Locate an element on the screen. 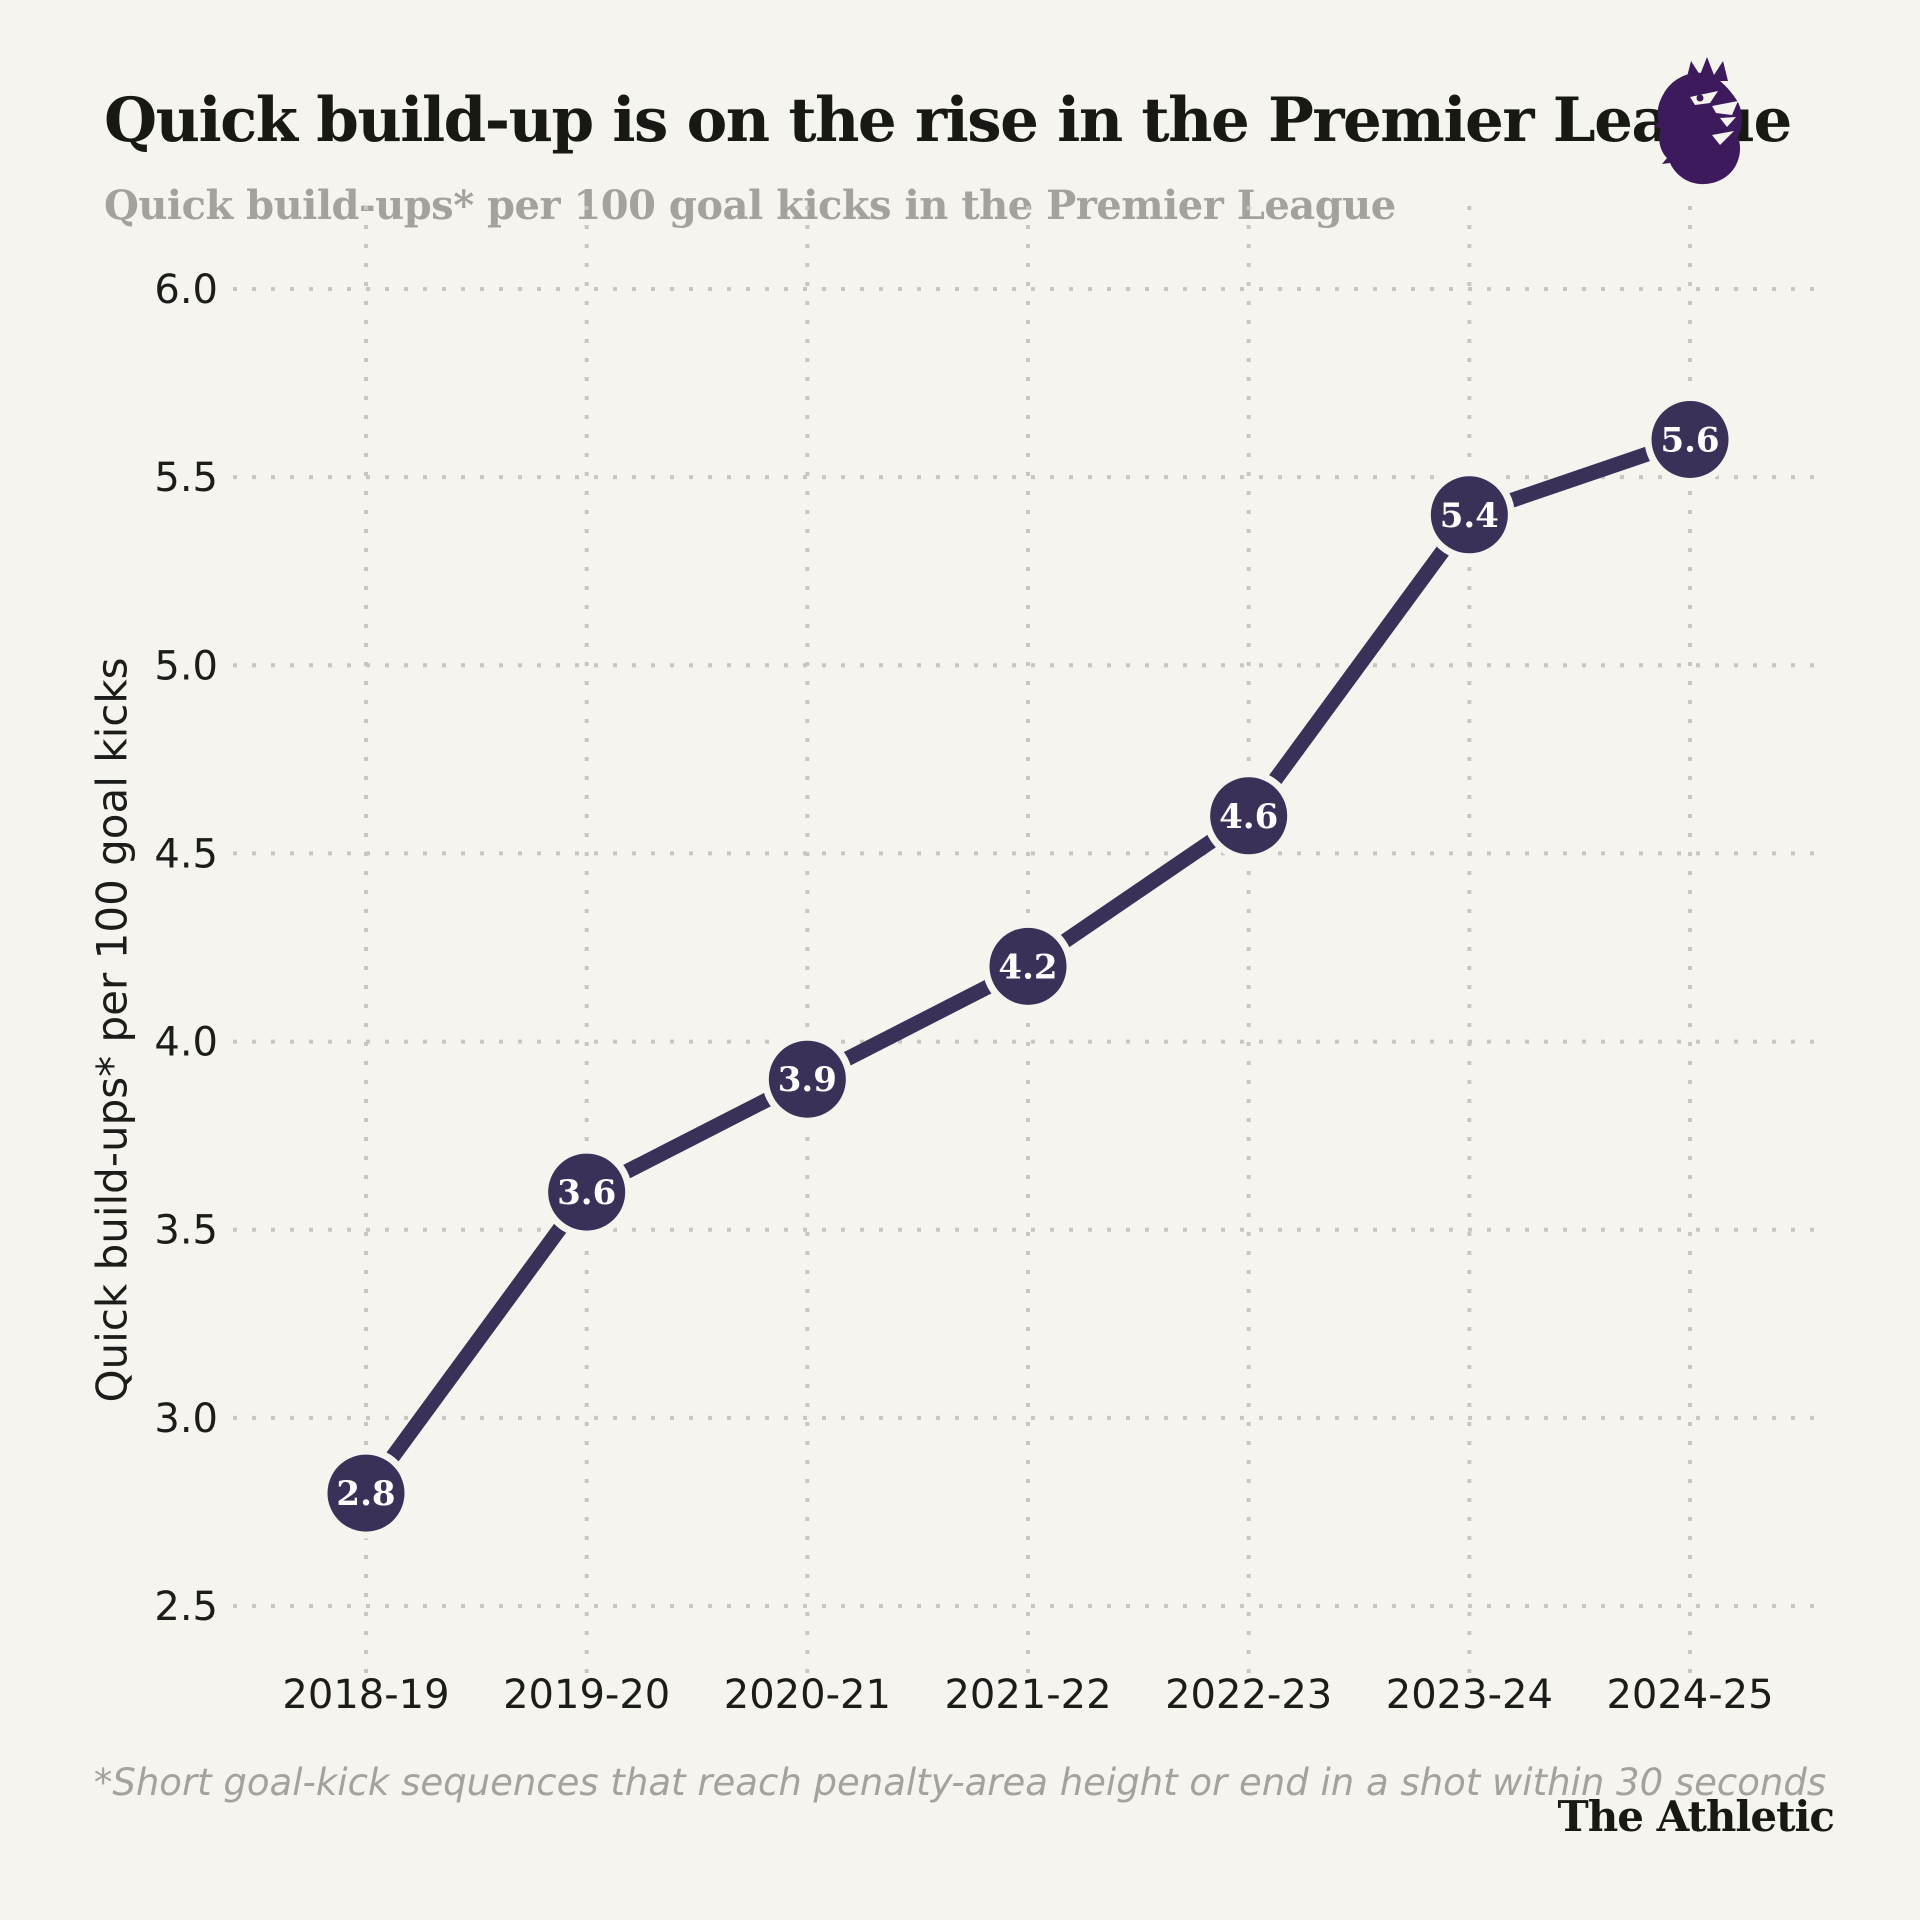  data-point-label: 2.8 is located at coordinates (365, 1494).